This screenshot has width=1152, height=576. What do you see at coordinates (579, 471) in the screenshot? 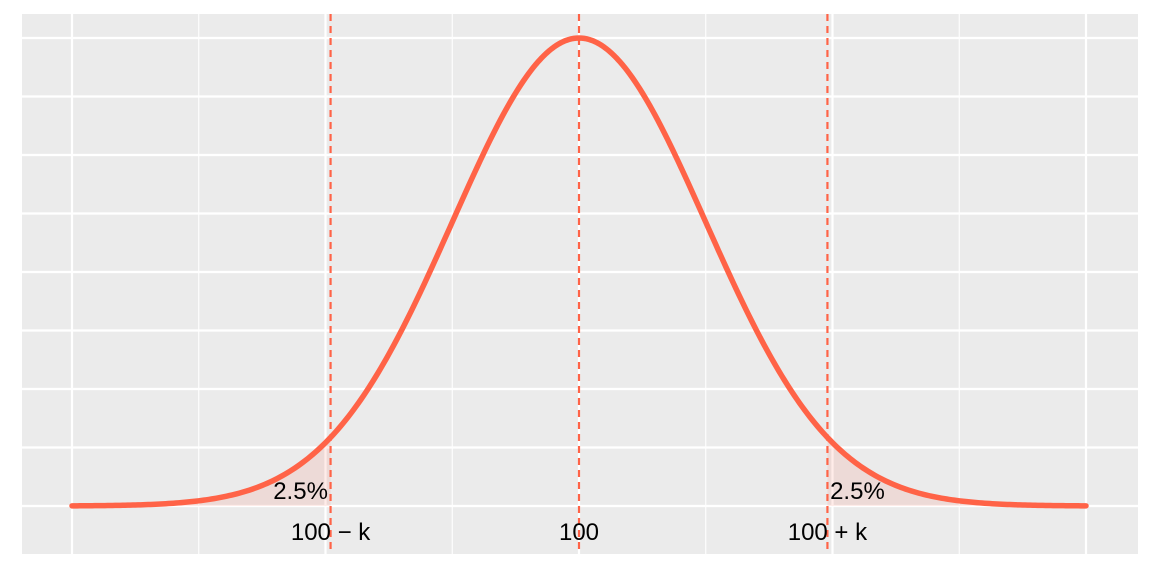
I see `shaded-tails` at bounding box center [579, 471].